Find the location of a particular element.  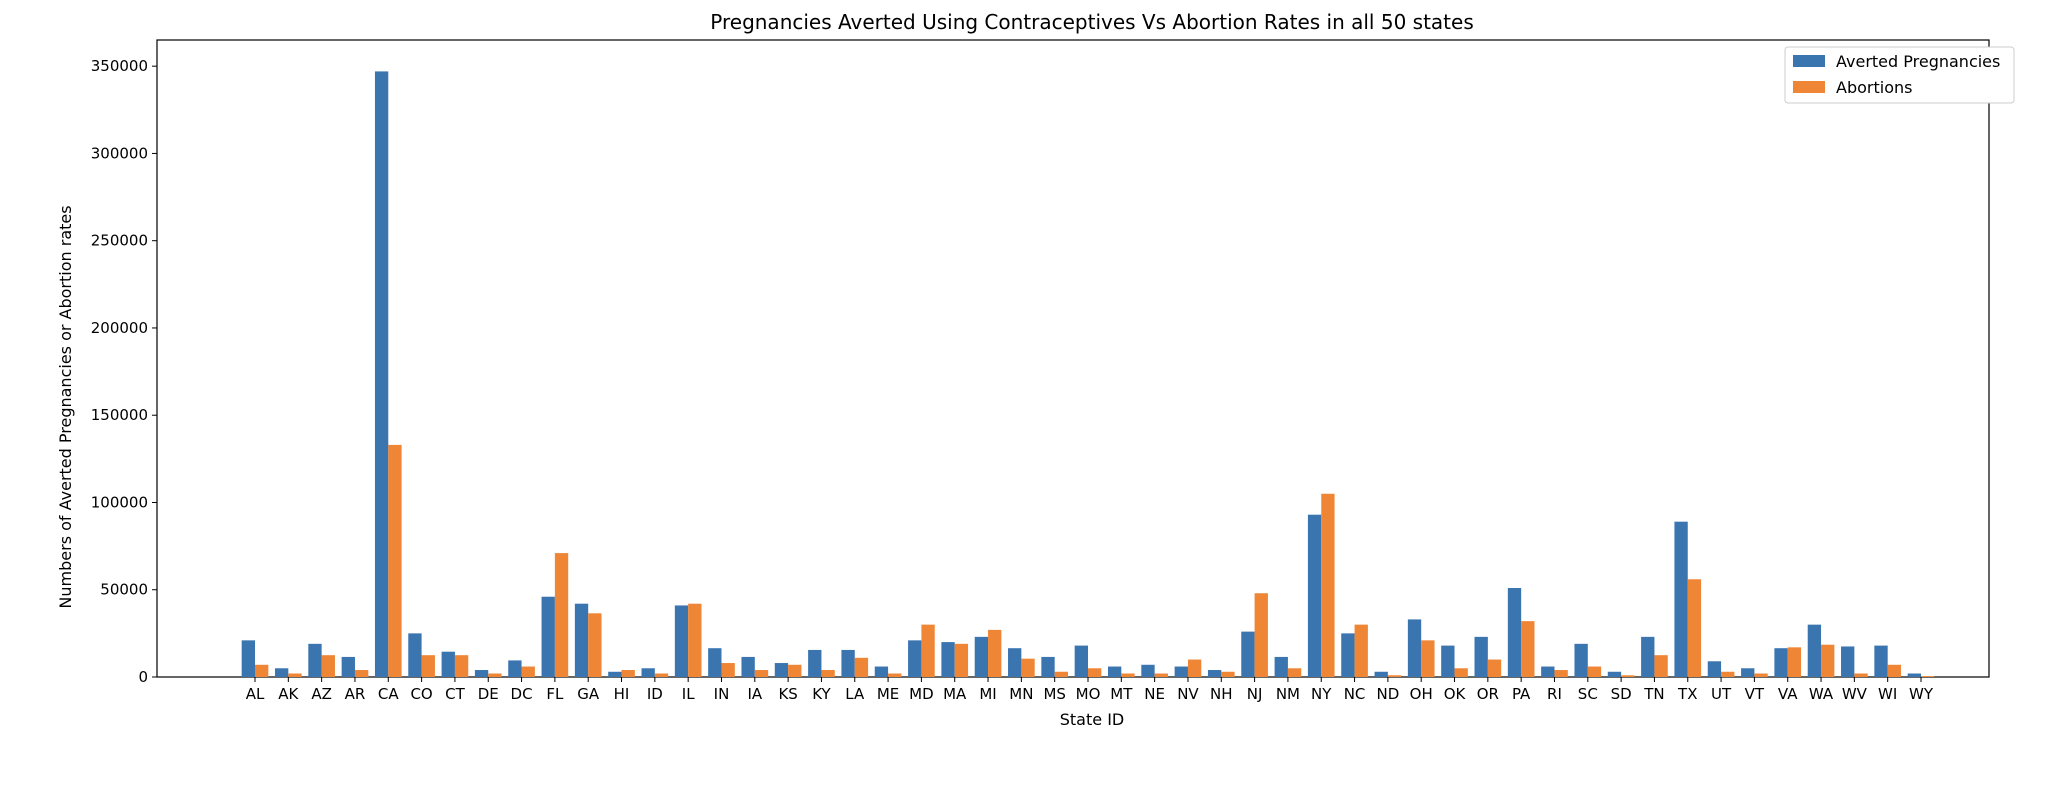

bar-averted-ga is located at coordinates (581, 640).